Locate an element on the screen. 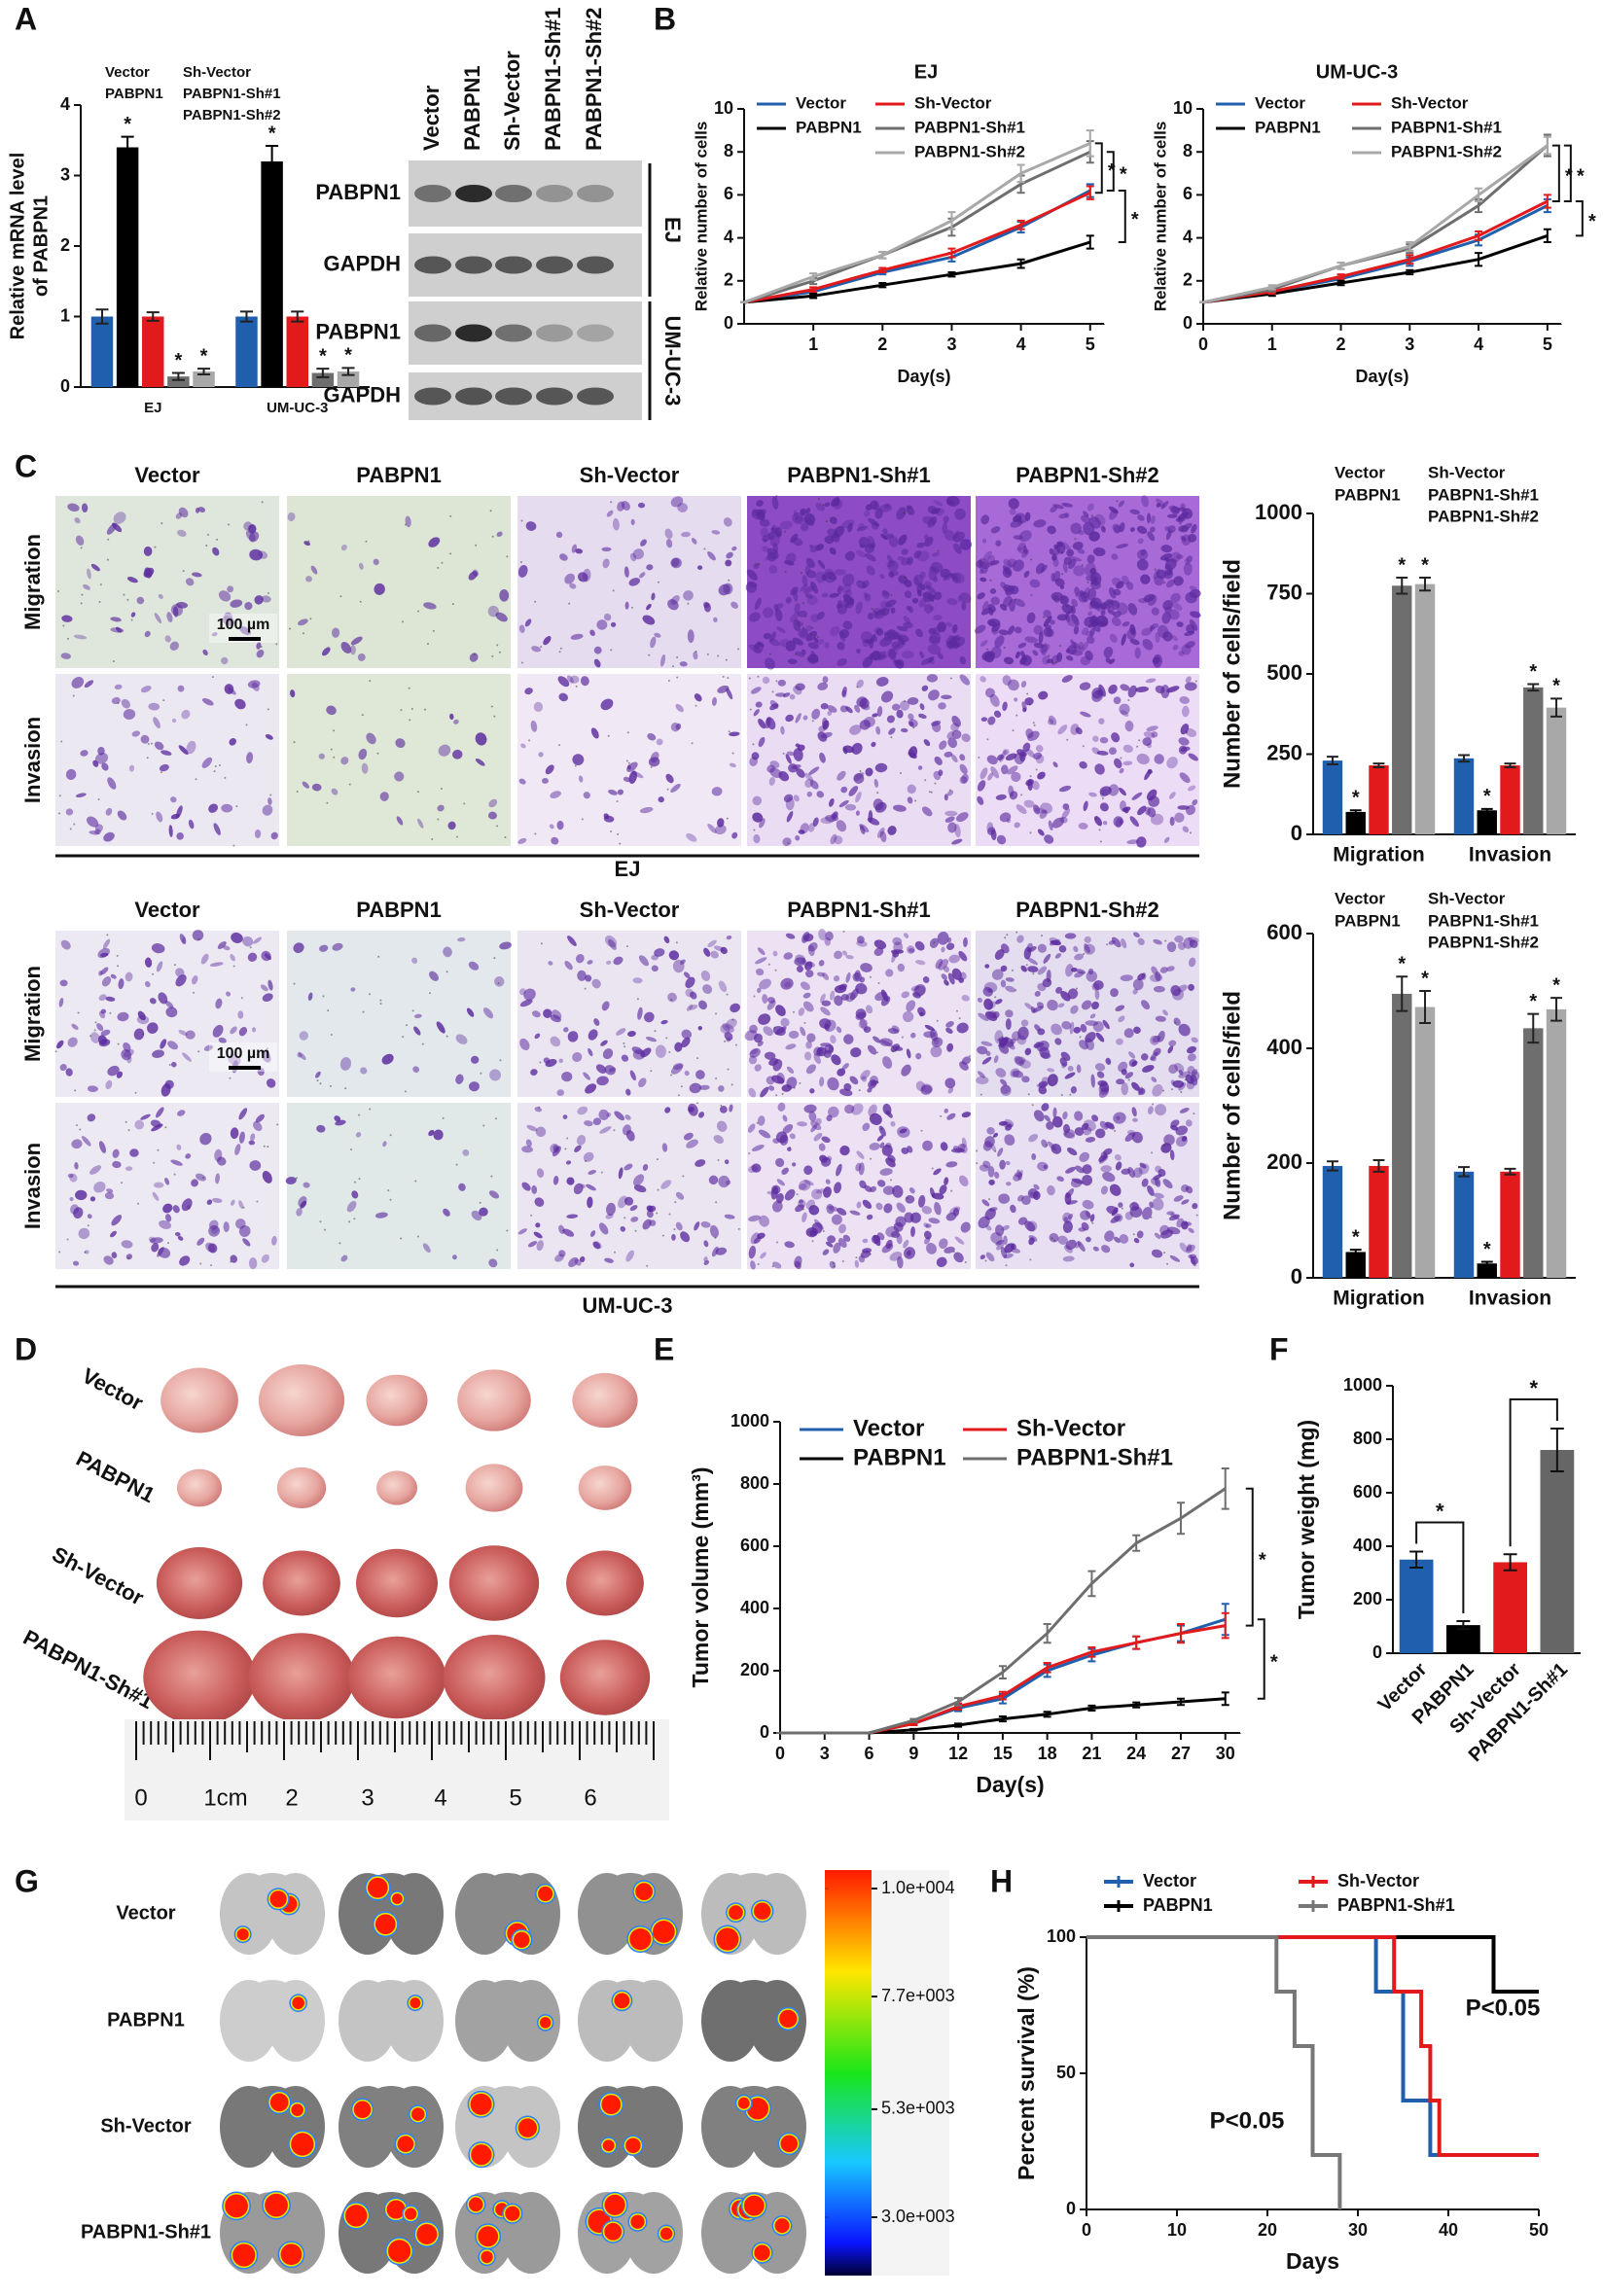  lane-label: PABPN1-Sh#2 is located at coordinates (594, 79).